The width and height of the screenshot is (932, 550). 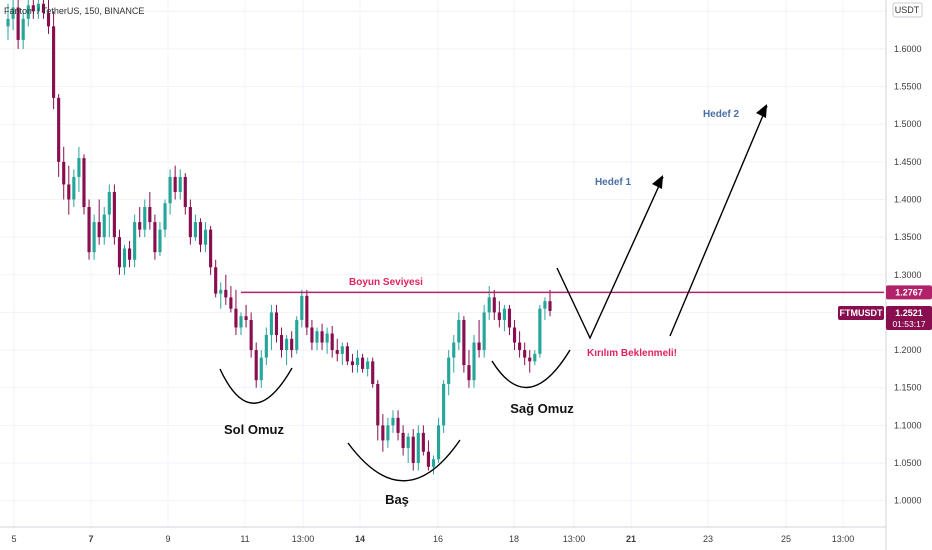 What do you see at coordinates (718, 221) in the screenshot?
I see `target2-path` at bounding box center [718, 221].